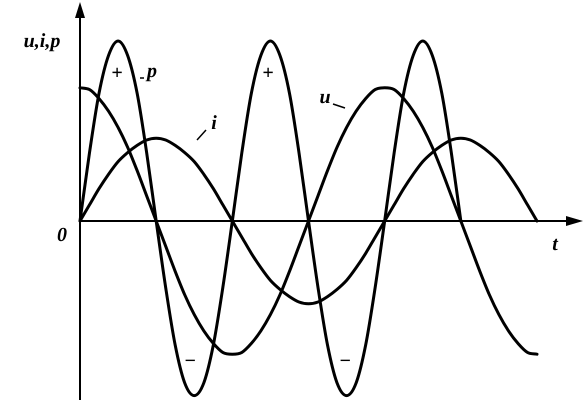 This screenshot has width=585, height=408. Describe the element at coordinates (556, 244) in the screenshot. I see `x-axis-title: t` at that location.